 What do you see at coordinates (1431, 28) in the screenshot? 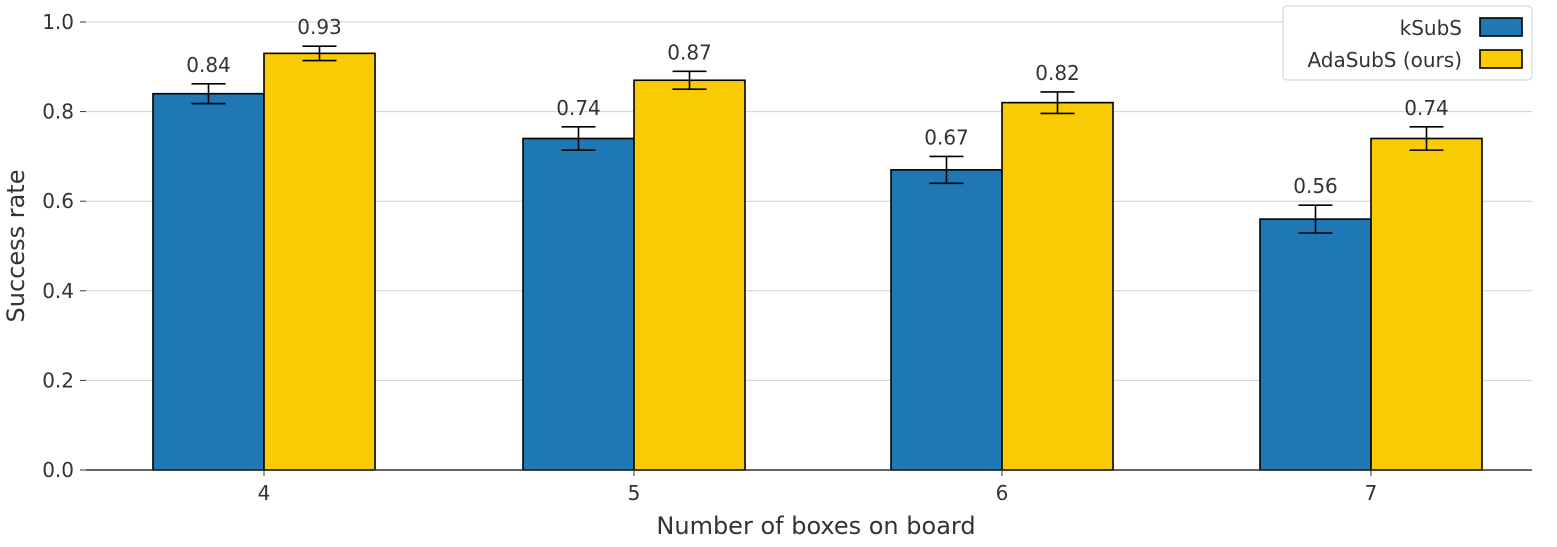
I see `legend-label: kSubS` at bounding box center [1431, 28].